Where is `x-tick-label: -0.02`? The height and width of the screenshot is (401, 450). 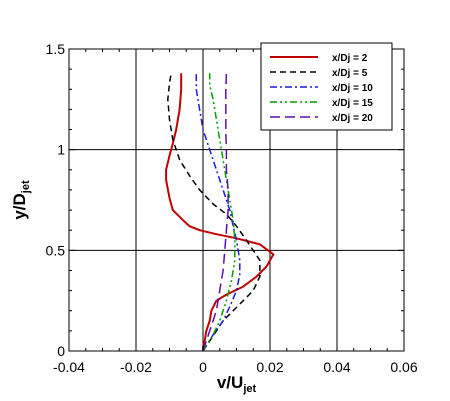 x-tick-label: -0.02 is located at coordinates (136, 367).